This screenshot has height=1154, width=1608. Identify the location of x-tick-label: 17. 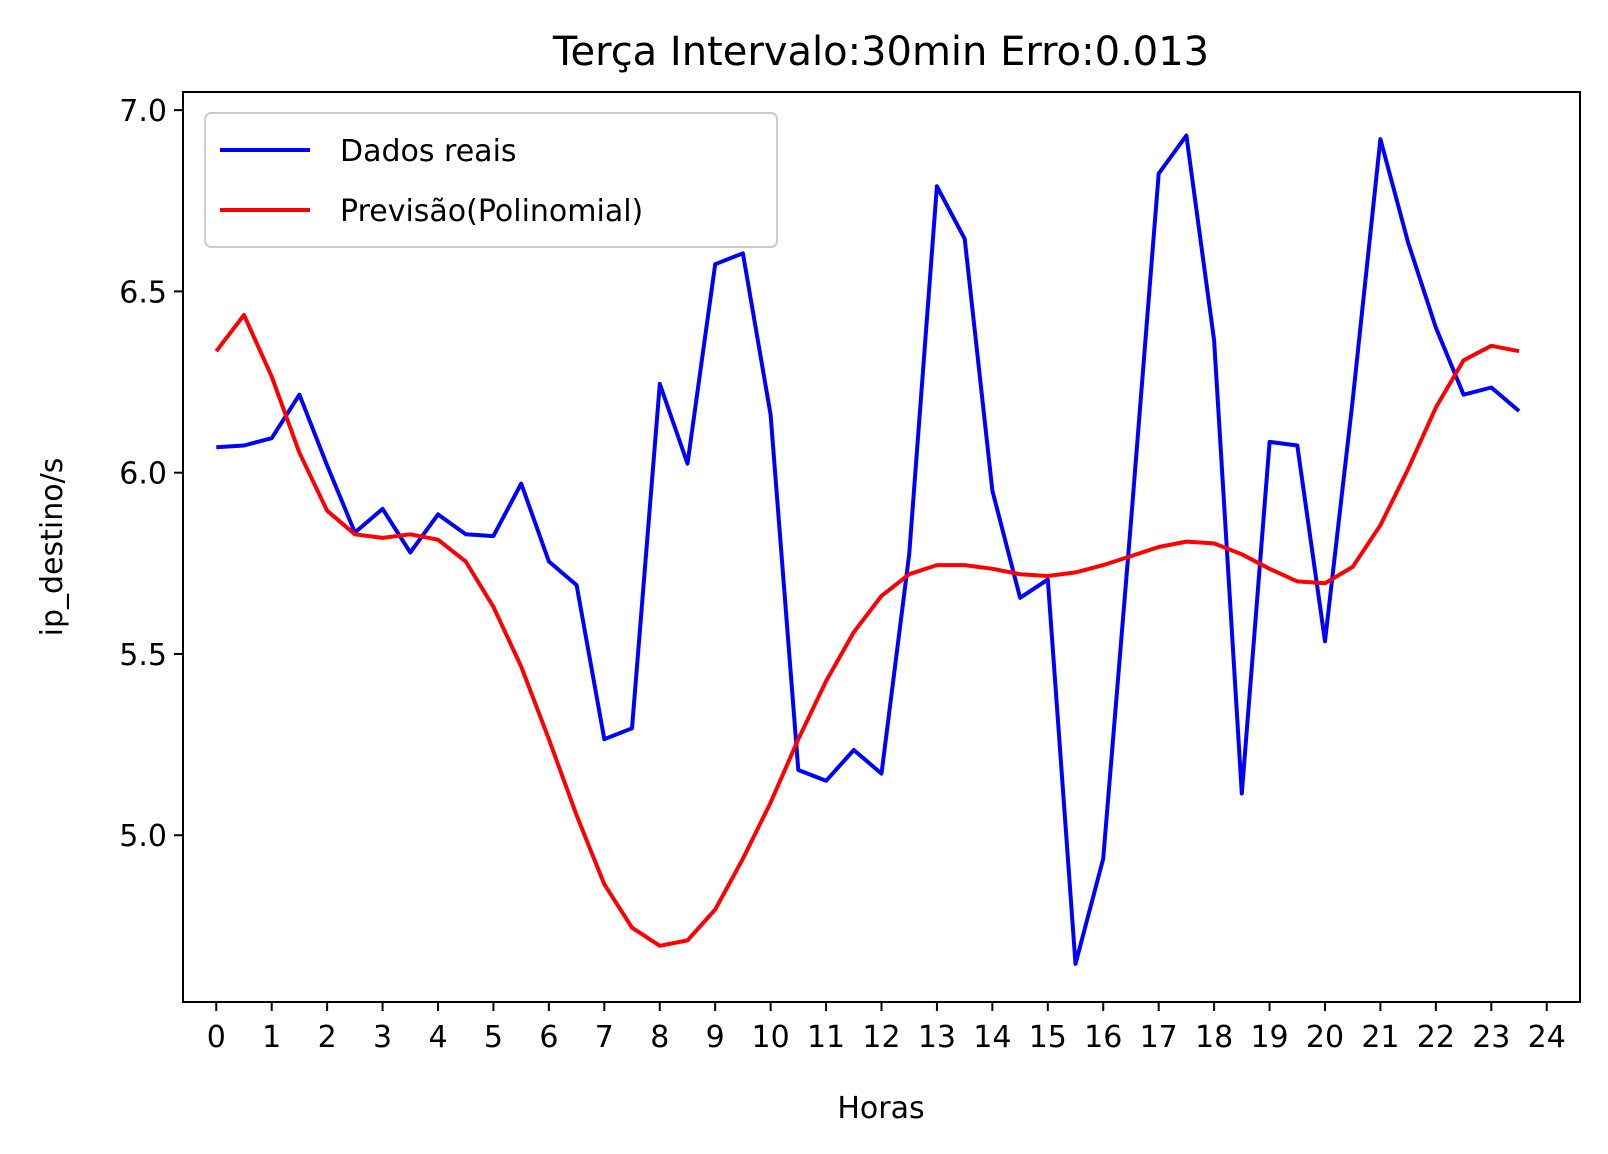
(1159, 1037).